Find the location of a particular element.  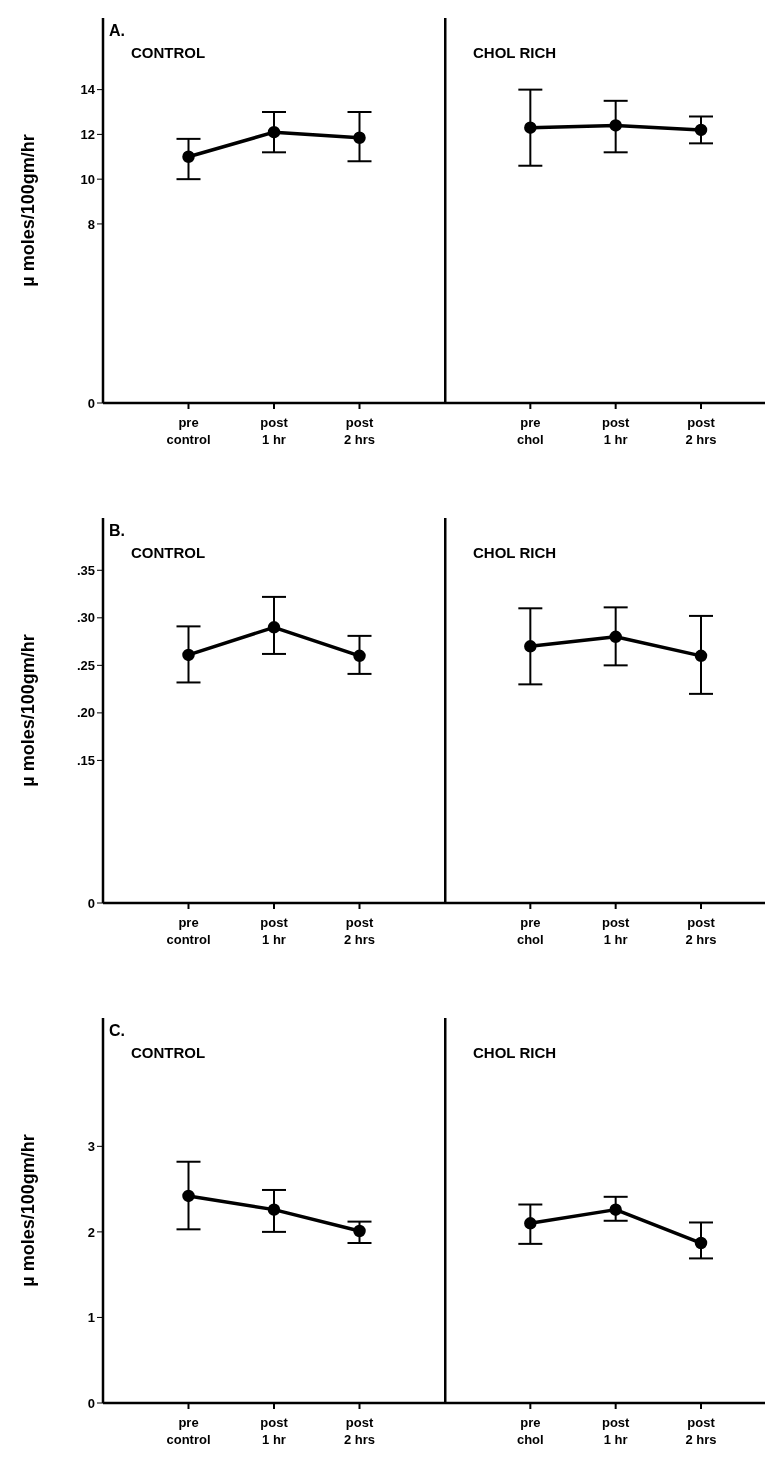

y-tick-label: 2 is located at coordinates (91, 1232).